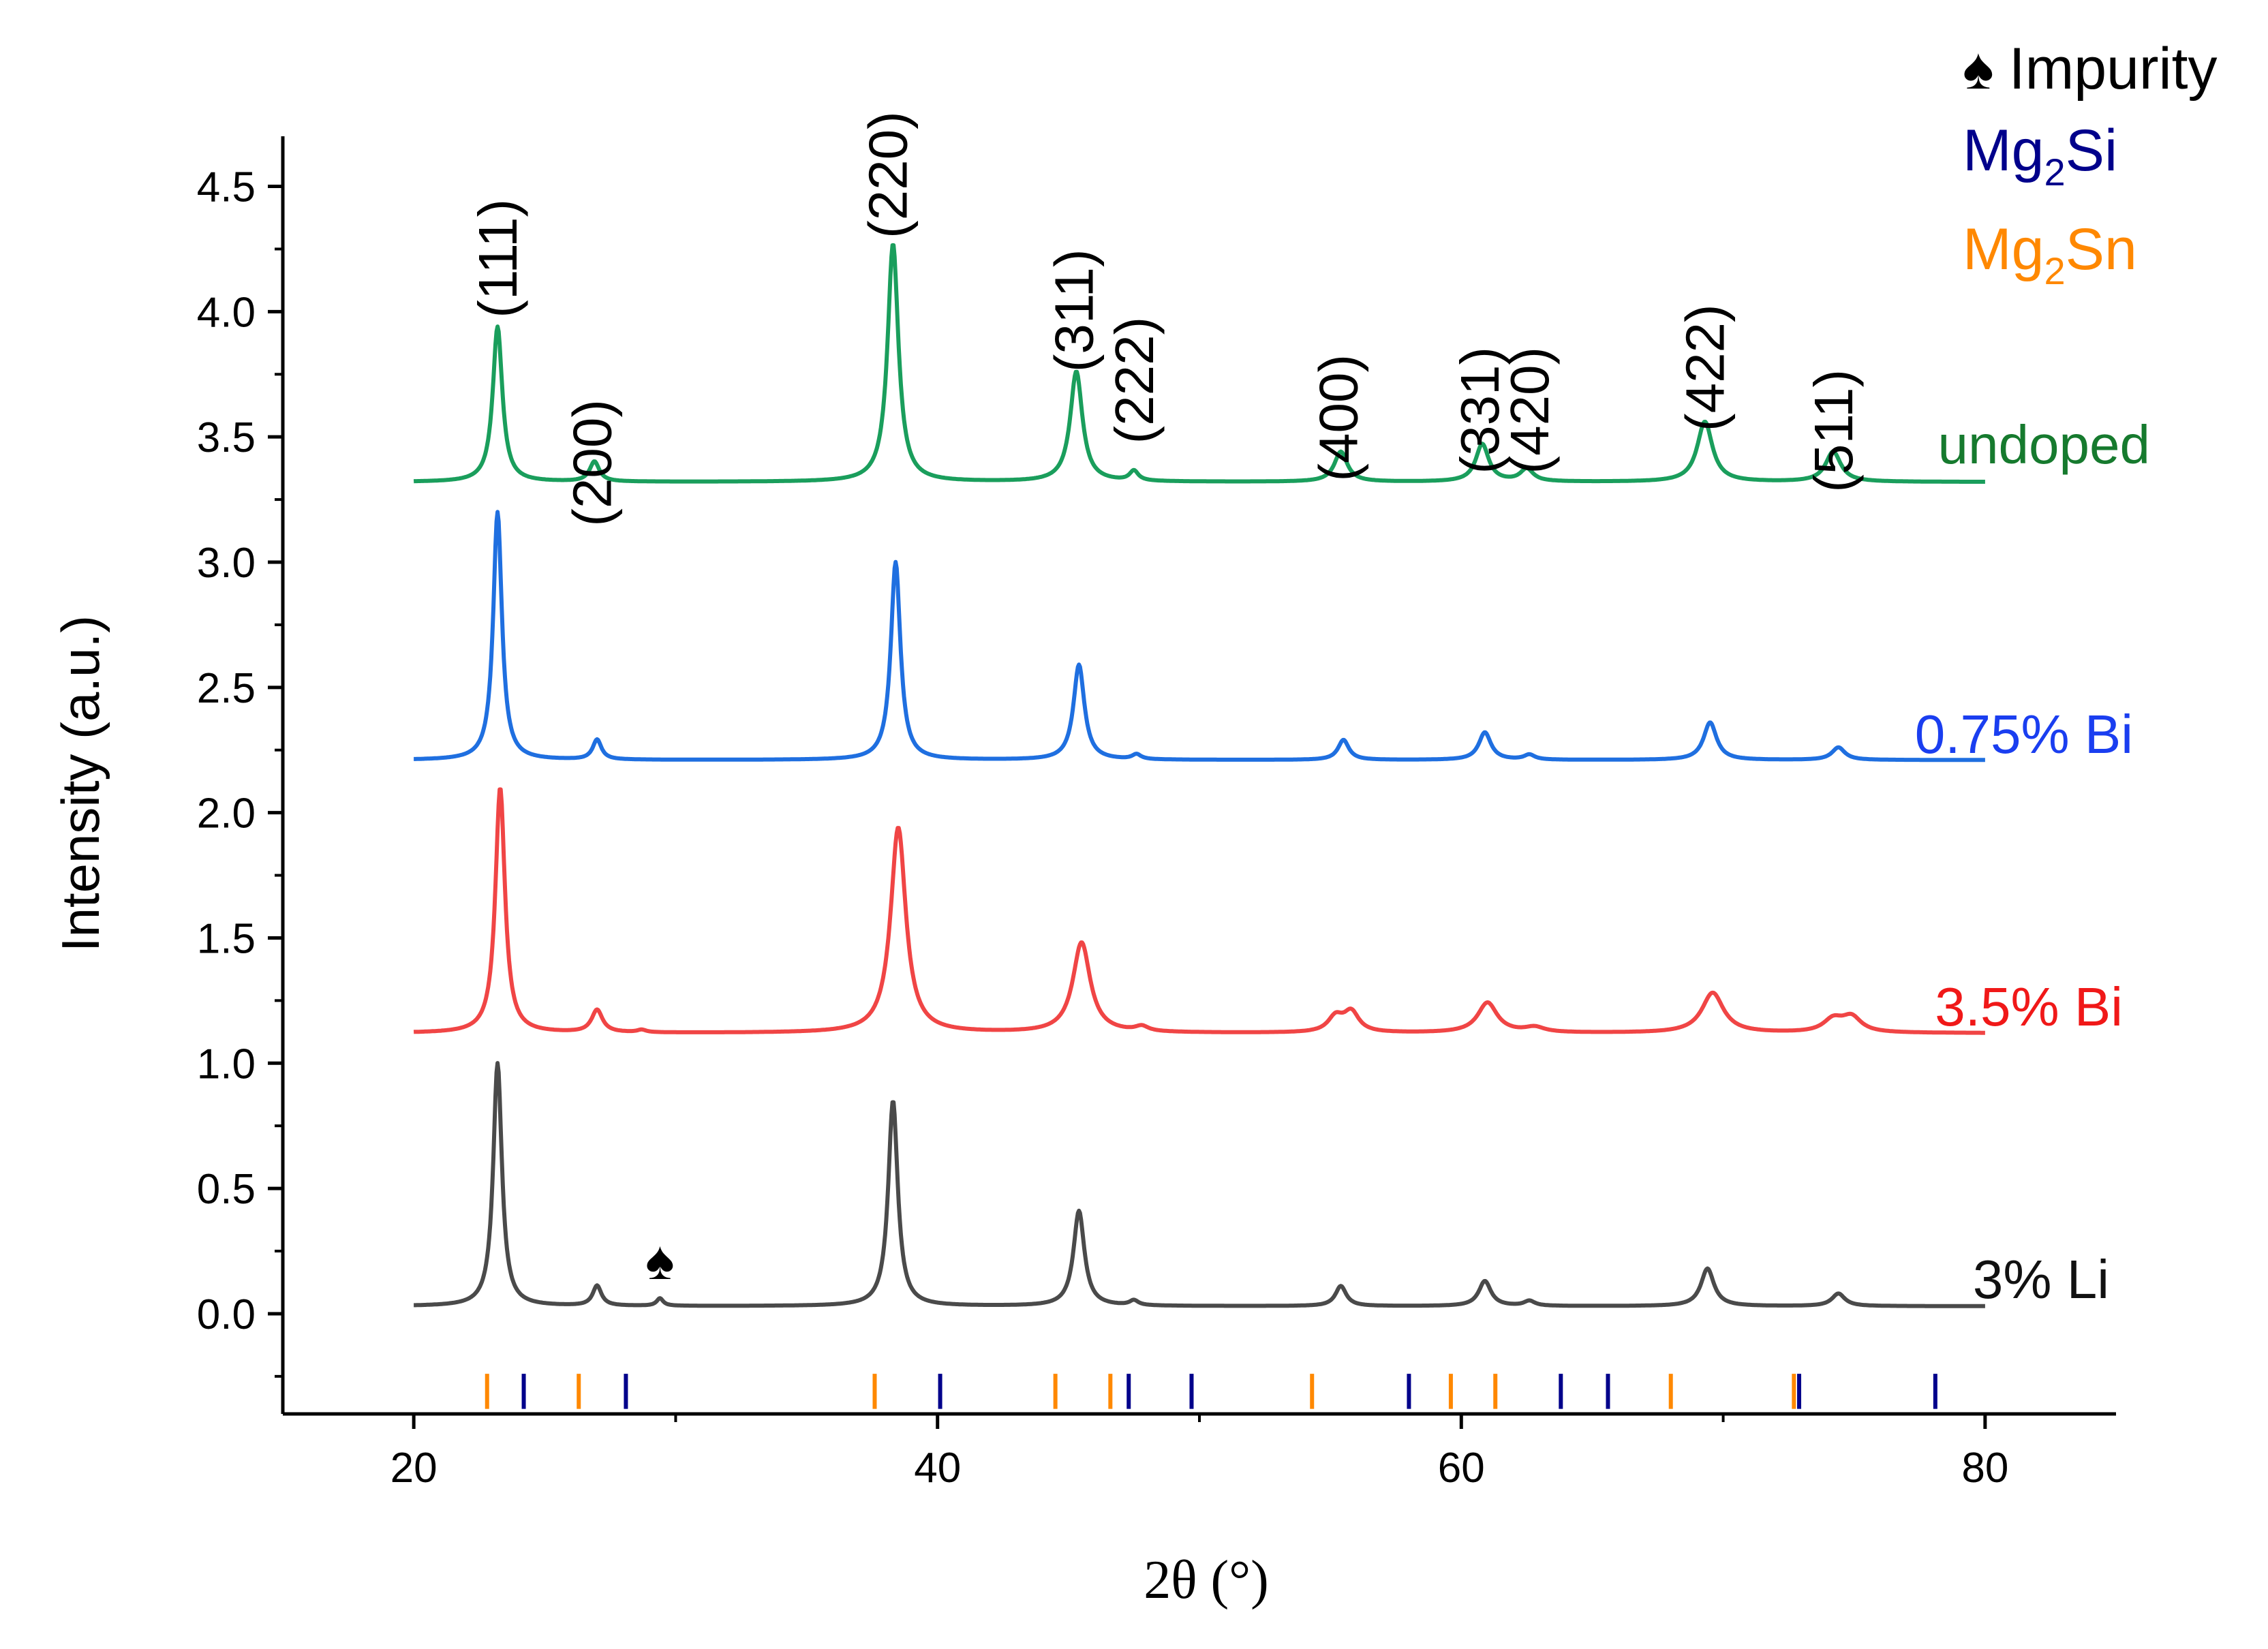 The width and height of the screenshot is (2268, 1649). I want to click on miller-index-label: (200), so click(592, 463).